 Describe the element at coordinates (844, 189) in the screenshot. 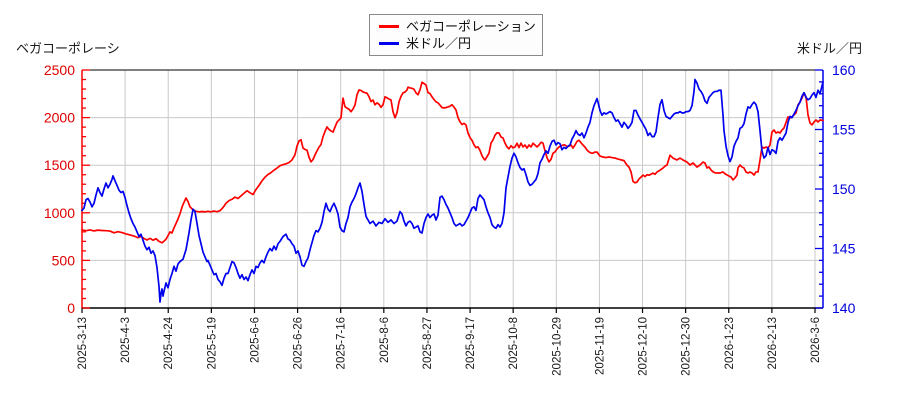

I see `right-axis-tick-label: 150` at that location.